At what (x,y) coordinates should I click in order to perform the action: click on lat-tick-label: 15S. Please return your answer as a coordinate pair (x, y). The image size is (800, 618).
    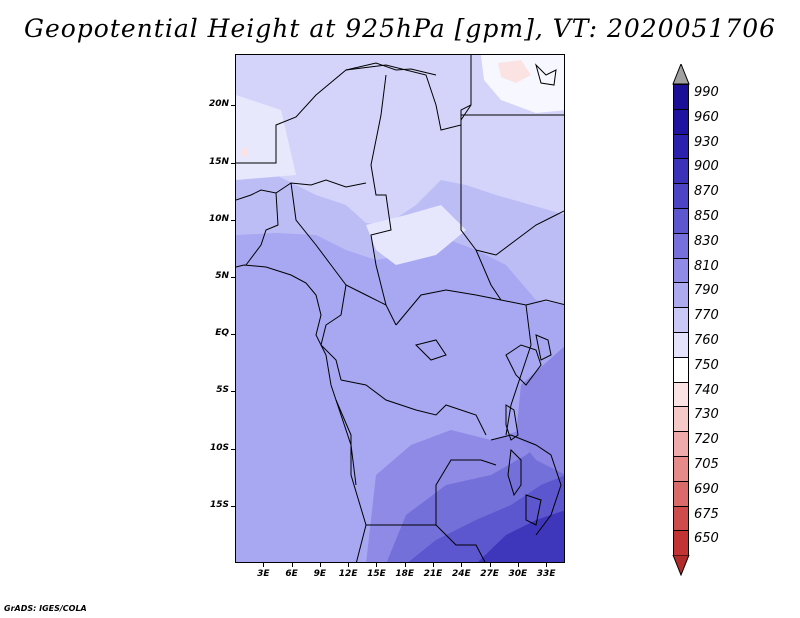
    Looking at the image, I should click on (219, 504).